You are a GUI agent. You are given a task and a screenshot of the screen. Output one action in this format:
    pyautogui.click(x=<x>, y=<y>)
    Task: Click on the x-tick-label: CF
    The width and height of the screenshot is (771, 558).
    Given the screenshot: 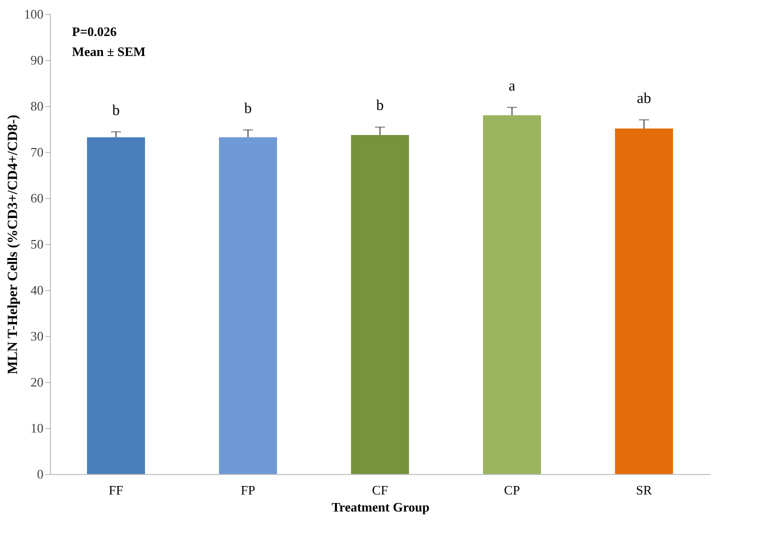 What is the action you would take?
    pyautogui.click(x=380, y=490)
    